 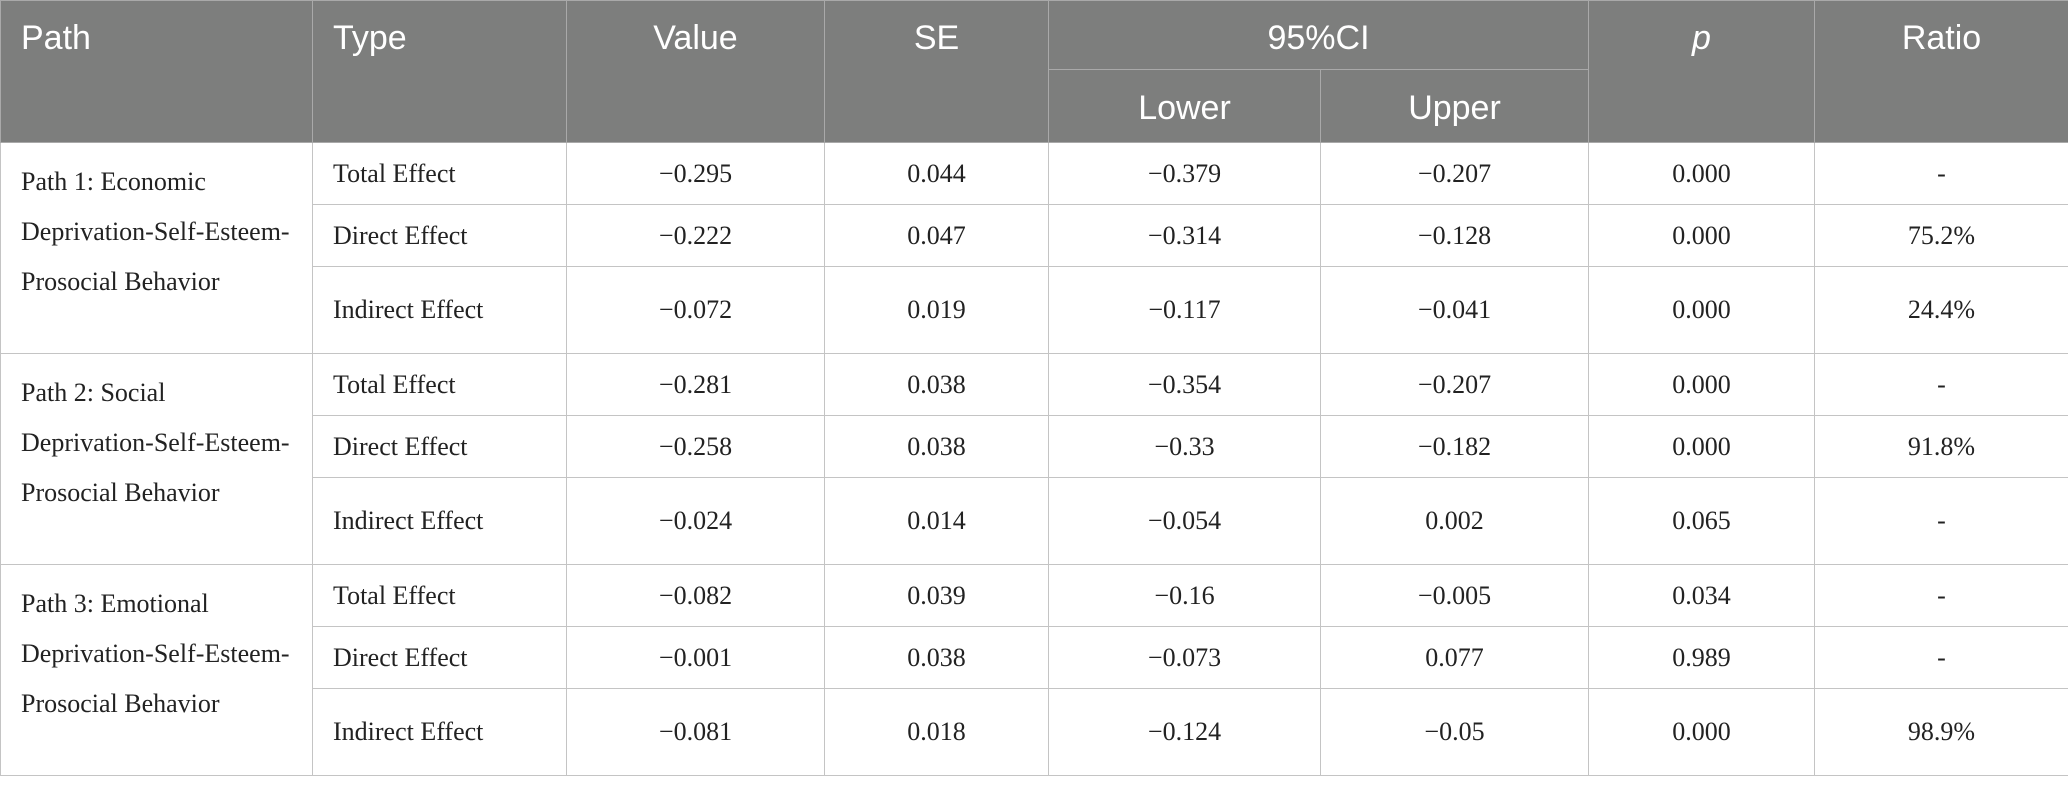 I want to click on header-se: SE, so click(x=936, y=71).